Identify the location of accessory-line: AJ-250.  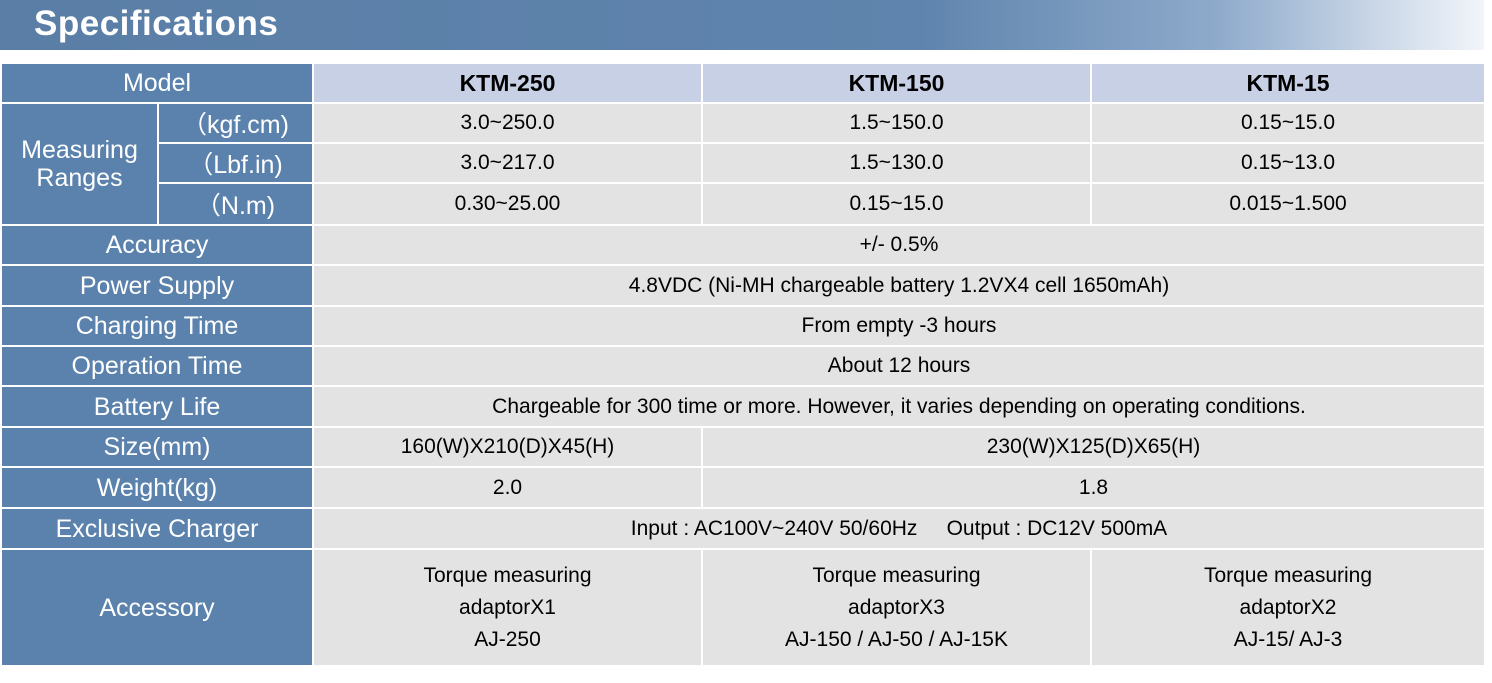
(507, 639).